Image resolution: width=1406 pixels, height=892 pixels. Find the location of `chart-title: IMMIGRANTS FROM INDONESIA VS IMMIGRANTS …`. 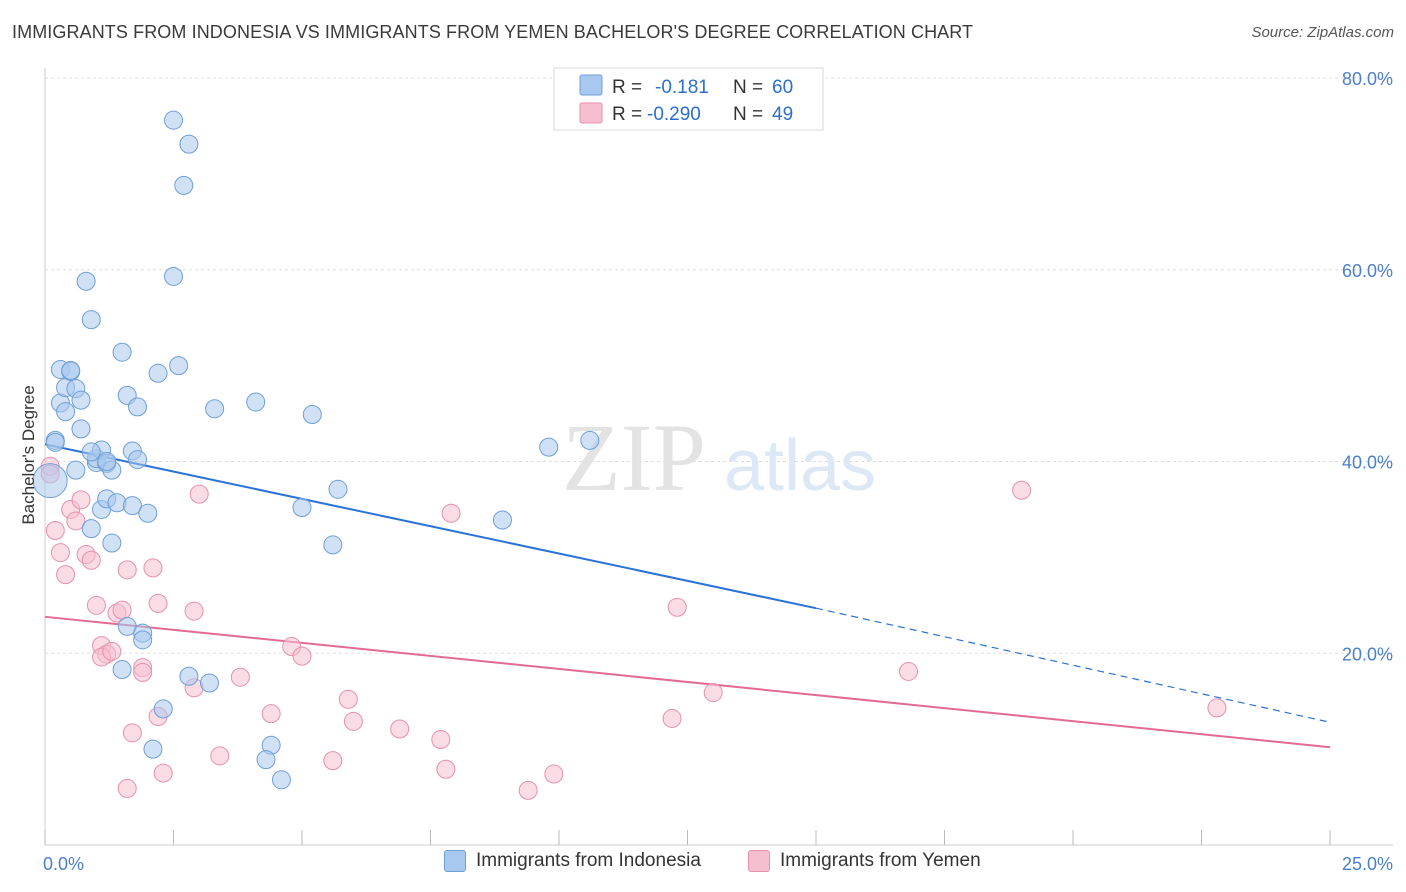

chart-title: IMMIGRANTS FROM INDONESIA VS IMMIGRANTS … is located at coordinates (493, 32).